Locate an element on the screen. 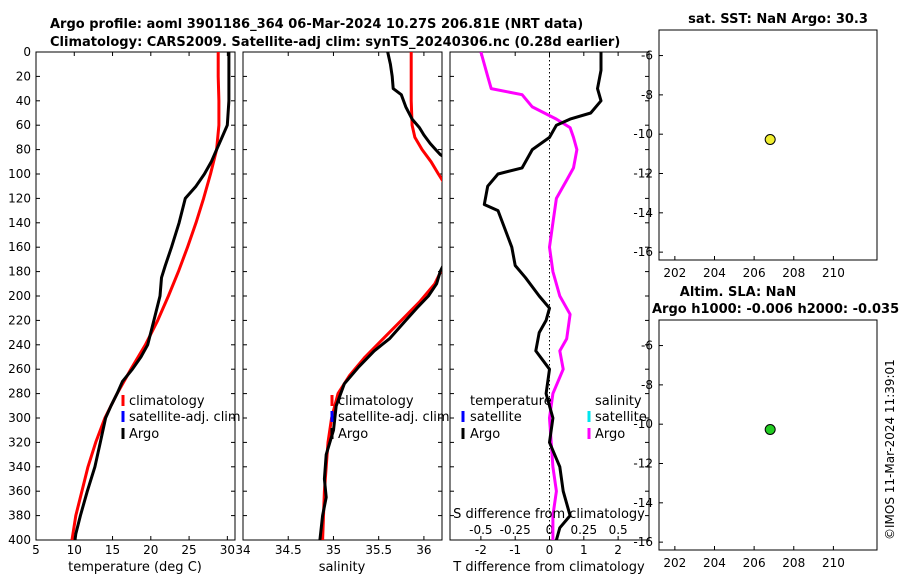  depth-tick-label: 220 is located at coordinates (19, 320).